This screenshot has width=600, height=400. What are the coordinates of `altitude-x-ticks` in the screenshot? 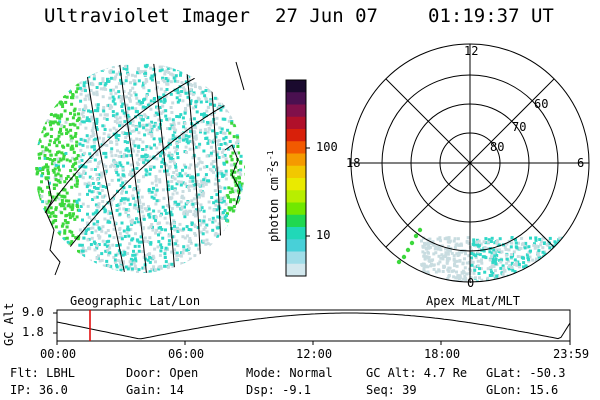 It's located at (312, 328).